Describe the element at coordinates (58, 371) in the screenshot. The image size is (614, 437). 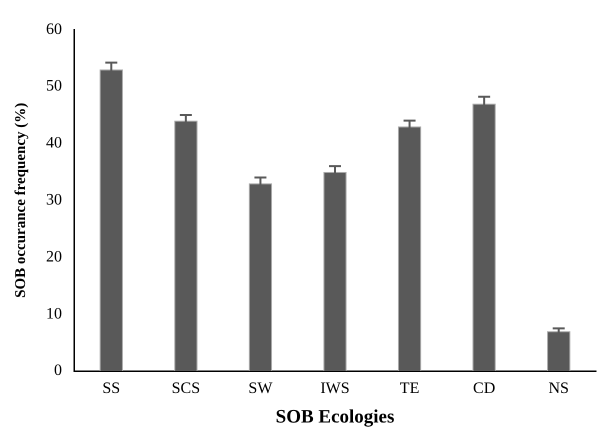
I see `y-tick-label: 0` at that location.